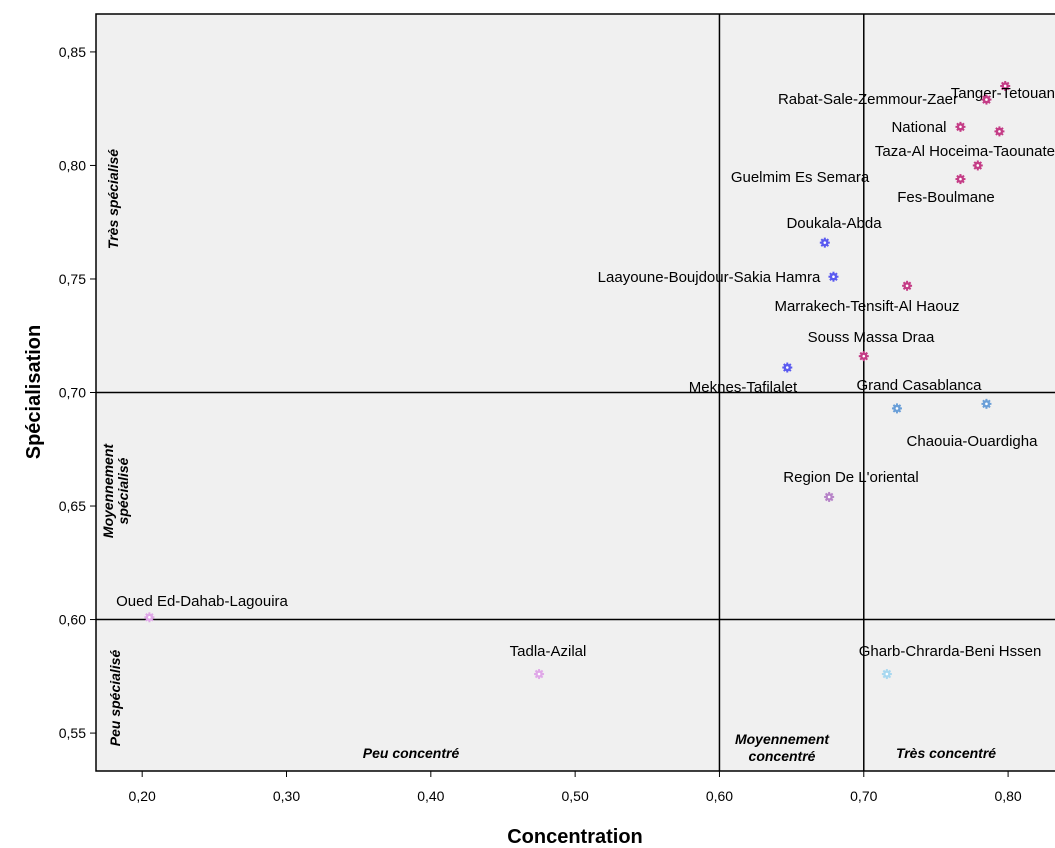  What do you see at coordinates (548, 661) in the screenshot?
I see `data-point: Tadla-Azilal` at bounding box center [548, 661].